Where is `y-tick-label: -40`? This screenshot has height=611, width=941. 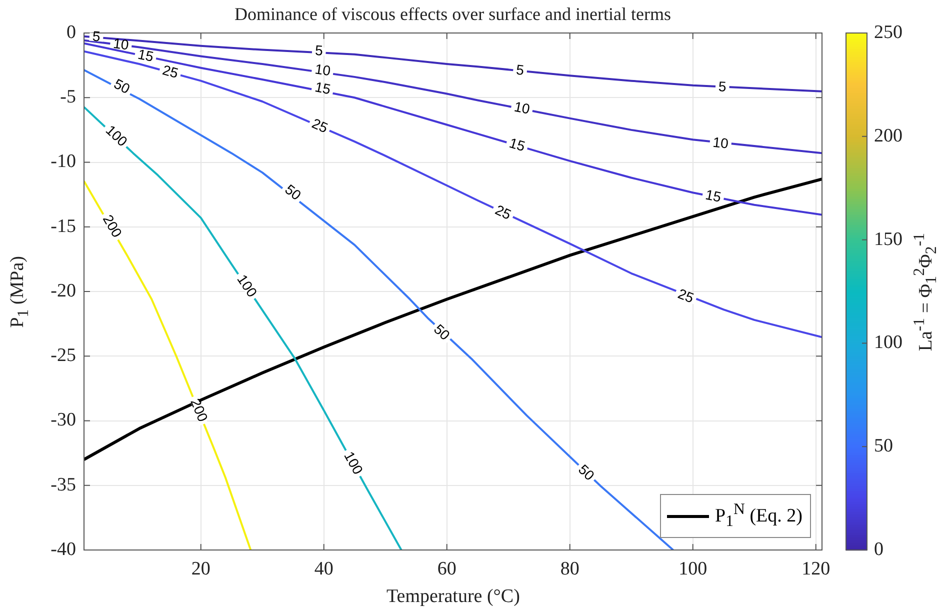 y-tick-label: -40 is located at coordinates (63, 549).